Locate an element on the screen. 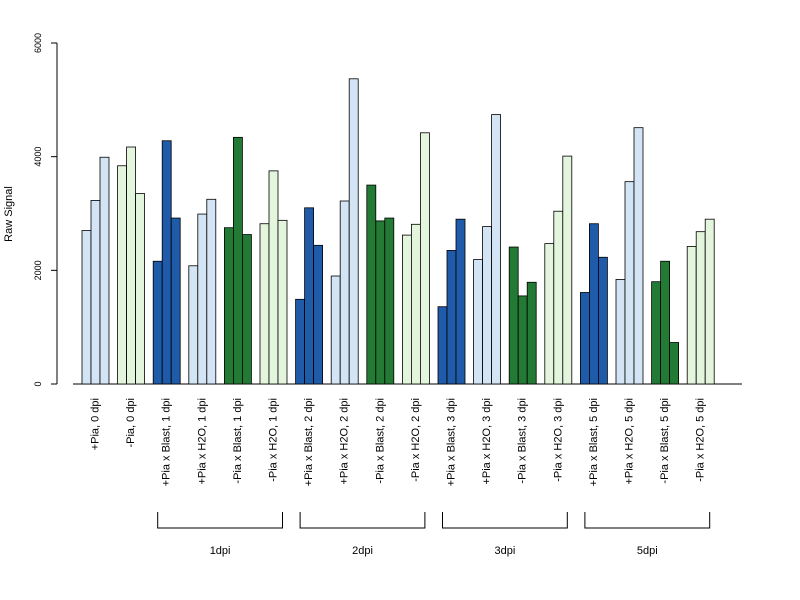 The image size is (800, 600). x-tick-label: +Pia x H2O, 3 dpi is located at coordinates (487, 441).